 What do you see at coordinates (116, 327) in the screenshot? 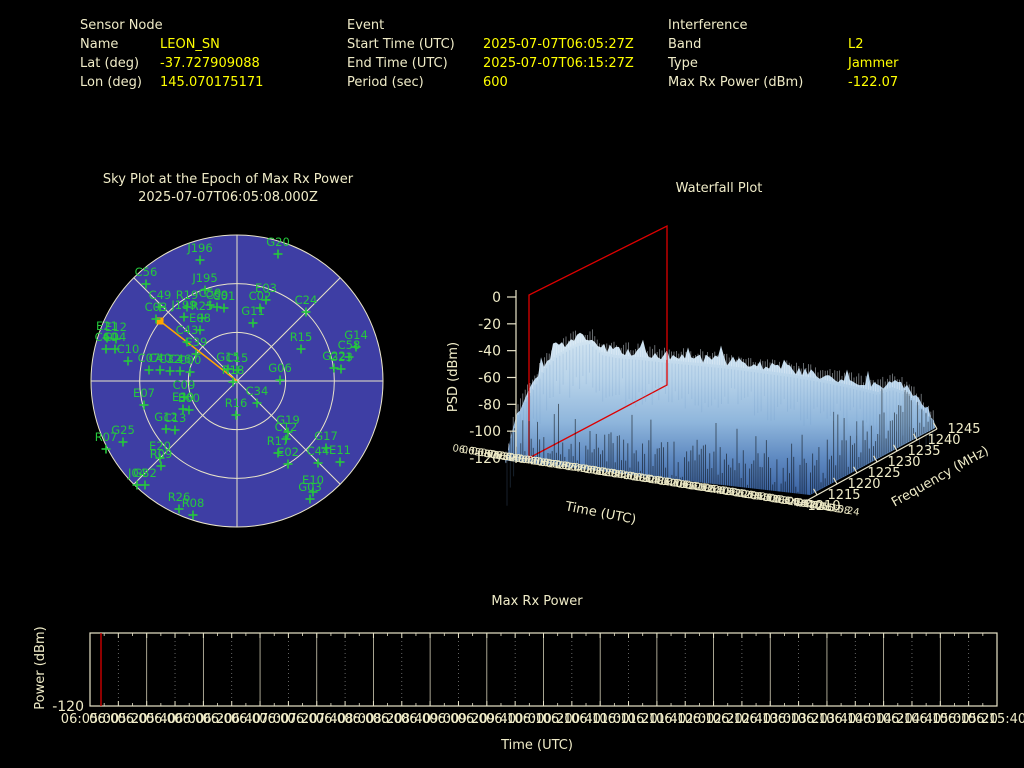
I see `svg-text: E12` at bounding box center [116, 327].